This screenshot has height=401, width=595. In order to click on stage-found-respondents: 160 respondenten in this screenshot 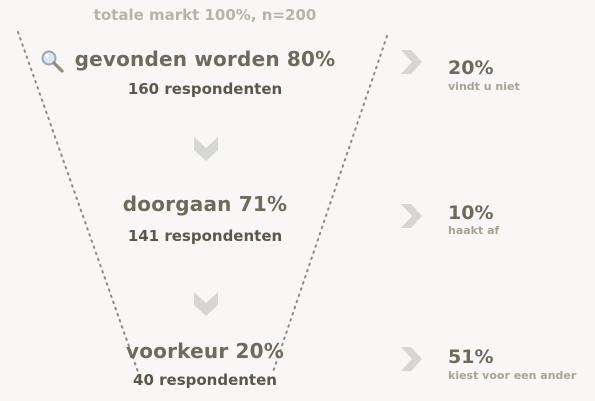, I will do `click(205, 89)`.